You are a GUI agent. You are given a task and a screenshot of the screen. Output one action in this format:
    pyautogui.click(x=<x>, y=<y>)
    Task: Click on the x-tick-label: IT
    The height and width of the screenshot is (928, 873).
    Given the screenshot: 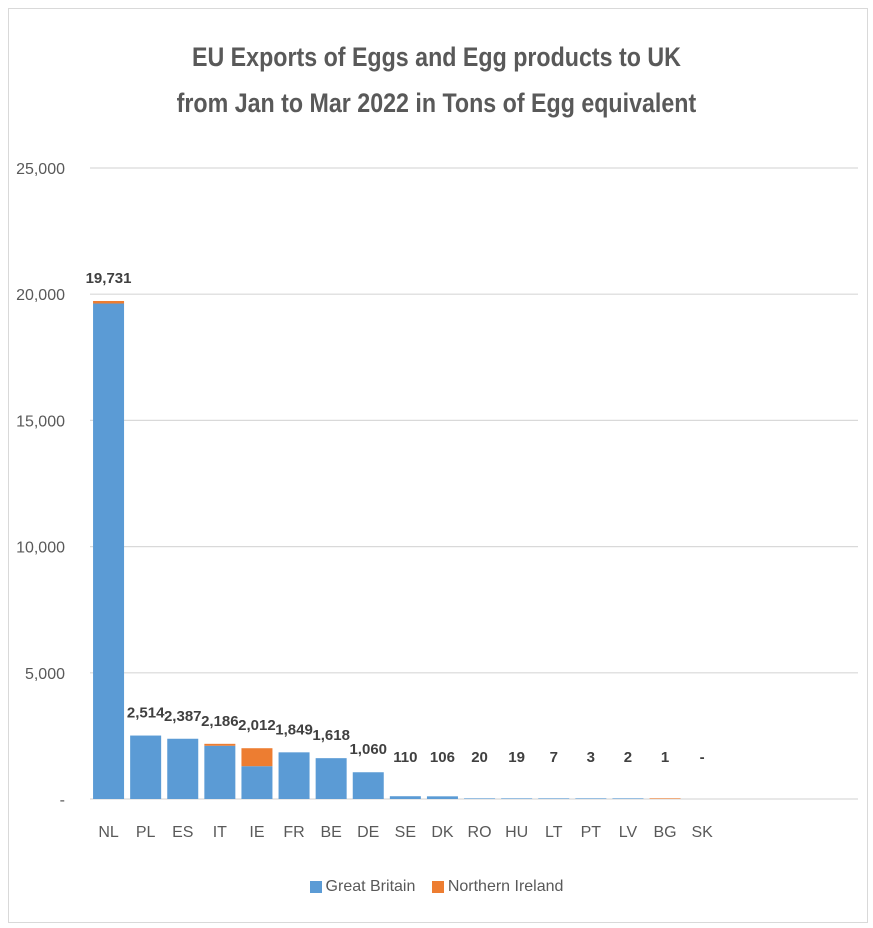 What is the action you would take?
    pyautogui.click(x=220, y=832)
    